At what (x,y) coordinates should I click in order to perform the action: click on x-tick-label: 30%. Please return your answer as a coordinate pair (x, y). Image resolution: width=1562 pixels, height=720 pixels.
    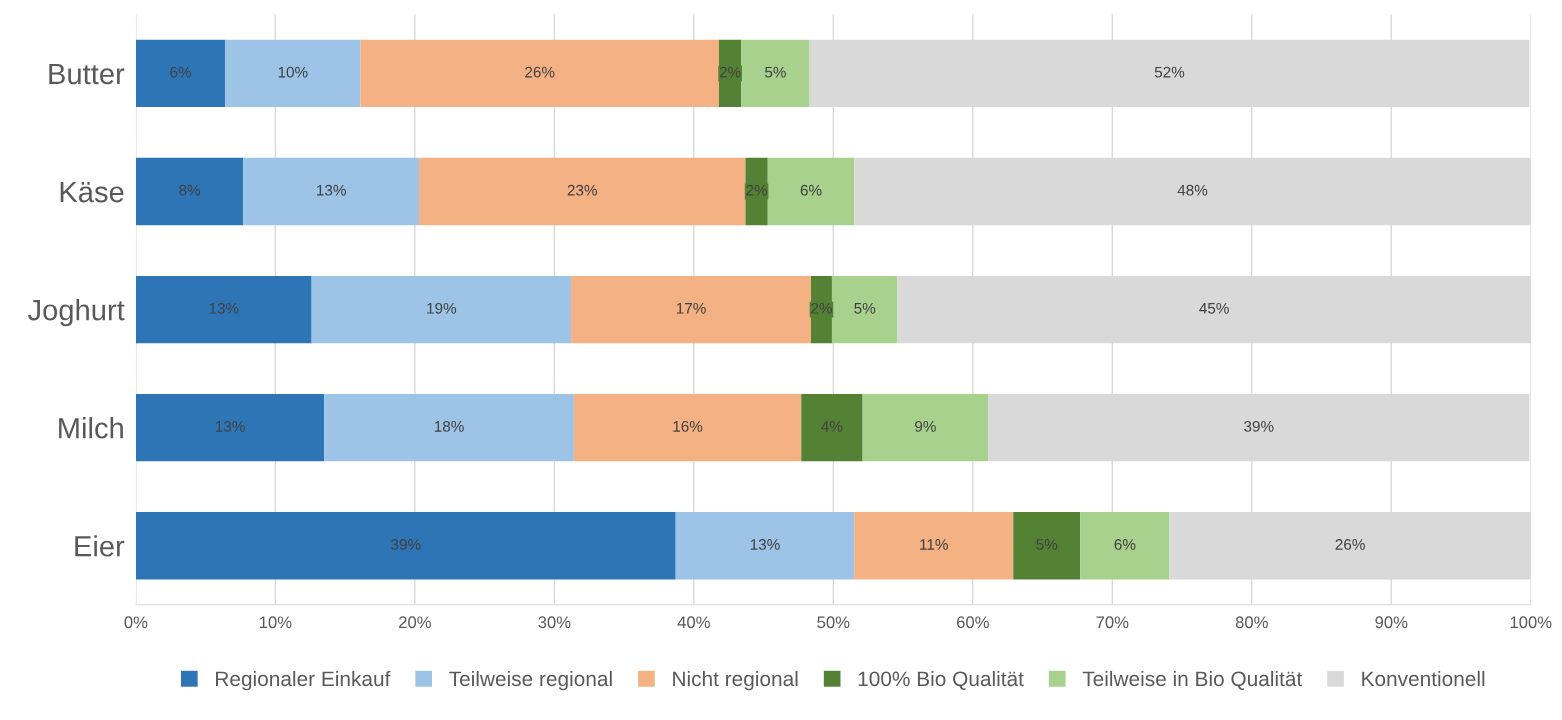
    Looking at the image, I should click on (554, 622).